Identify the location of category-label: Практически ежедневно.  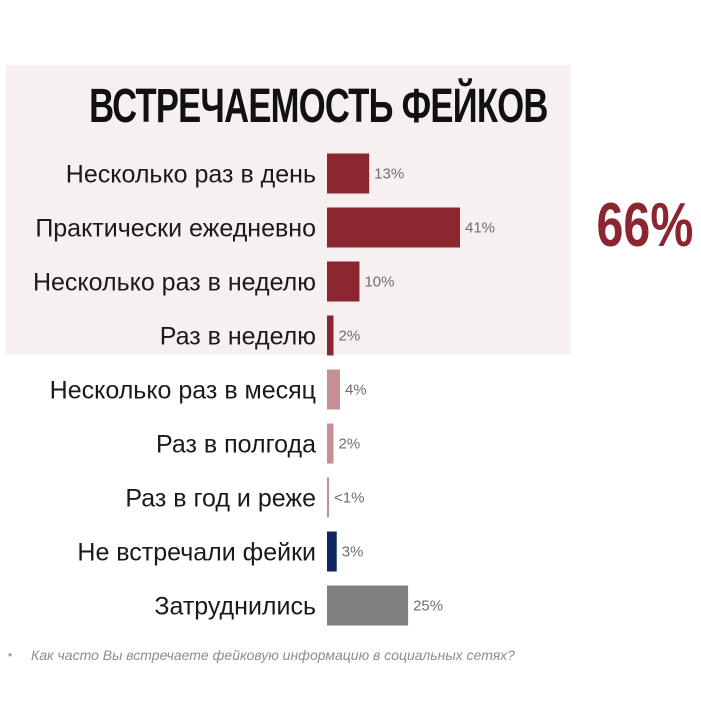
(175, 229).